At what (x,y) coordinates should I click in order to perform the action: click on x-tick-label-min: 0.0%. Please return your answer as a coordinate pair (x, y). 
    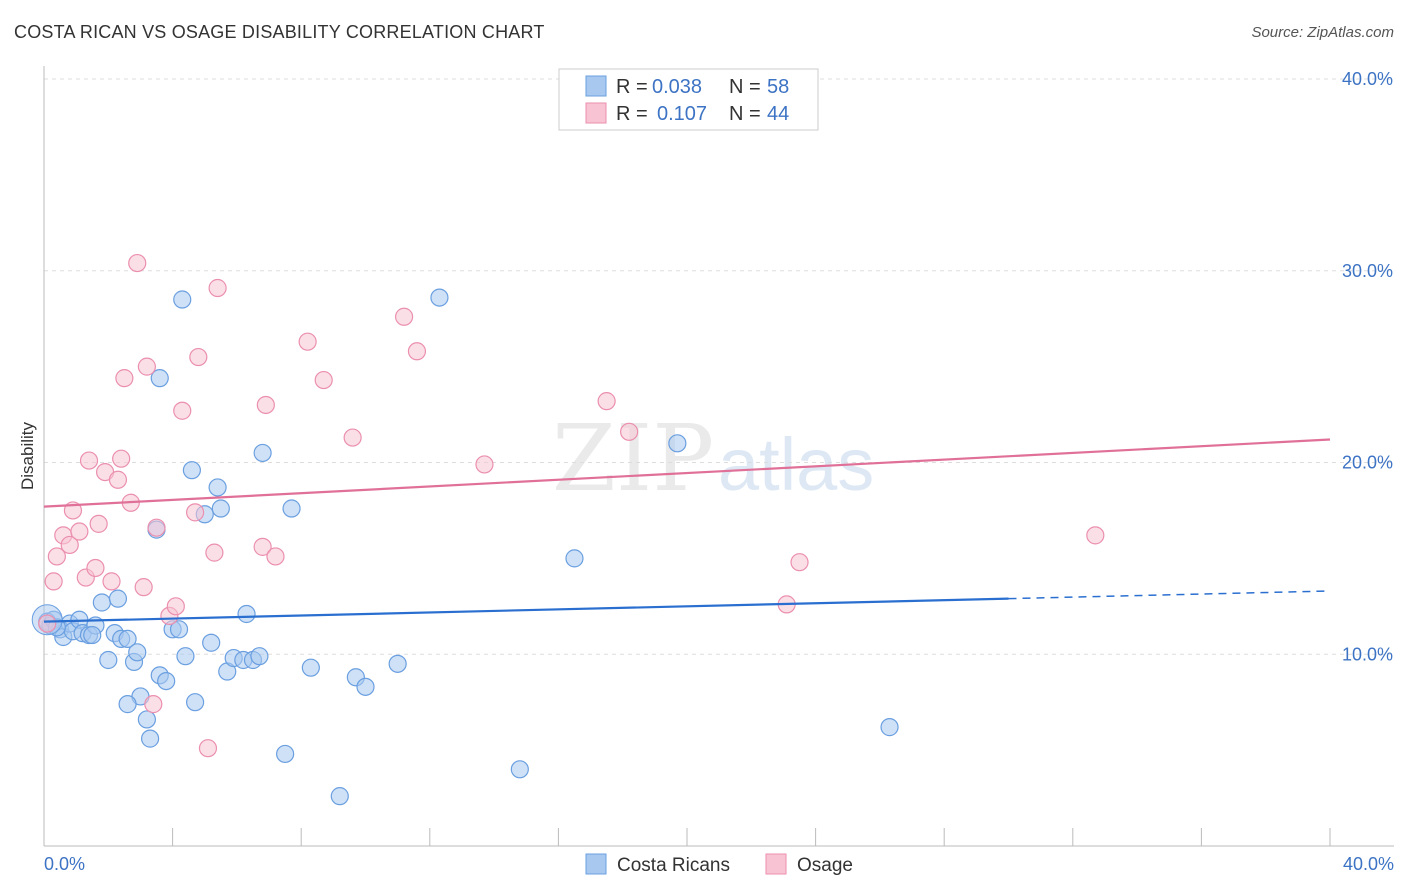
    Looking at the image, I should click on (64, 864).